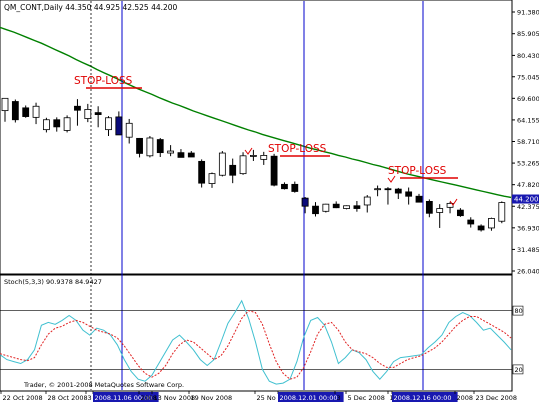 This screenshot has width=539, height=408. What do you see at coordinates (528, 77) in the screenshot?
I see `price-tick-label: 75.045` at bounding box center [528, 77].